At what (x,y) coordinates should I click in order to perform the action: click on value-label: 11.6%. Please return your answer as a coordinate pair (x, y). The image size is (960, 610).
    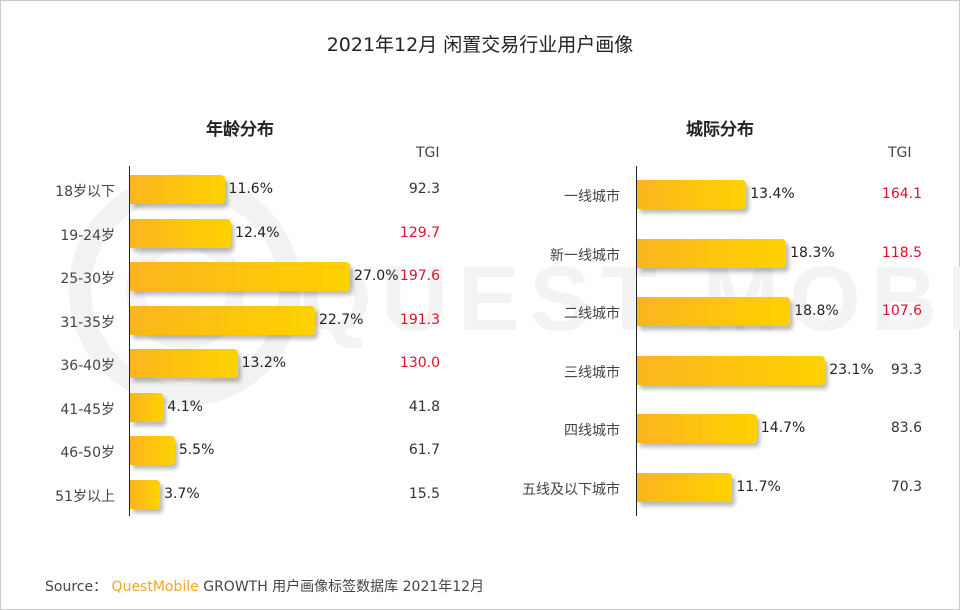
    Looking at the image, I should click on (251, 189).